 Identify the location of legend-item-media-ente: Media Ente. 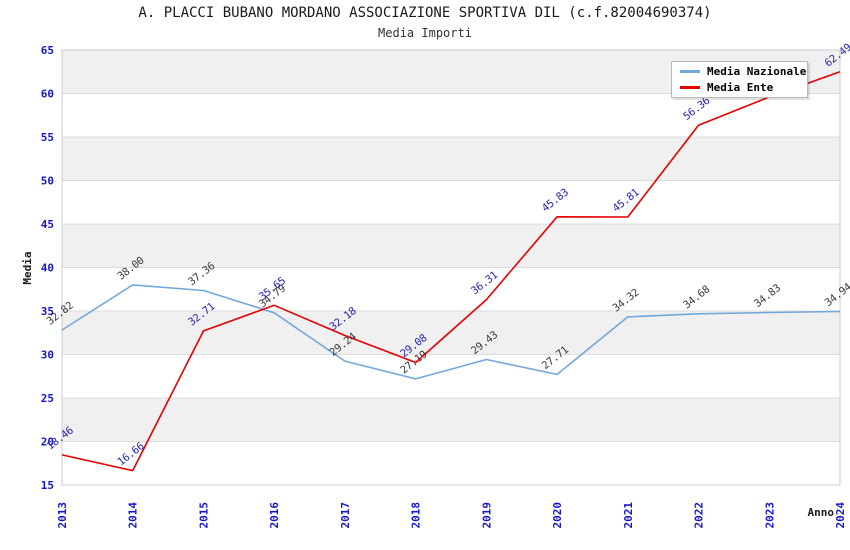
(743, 87).